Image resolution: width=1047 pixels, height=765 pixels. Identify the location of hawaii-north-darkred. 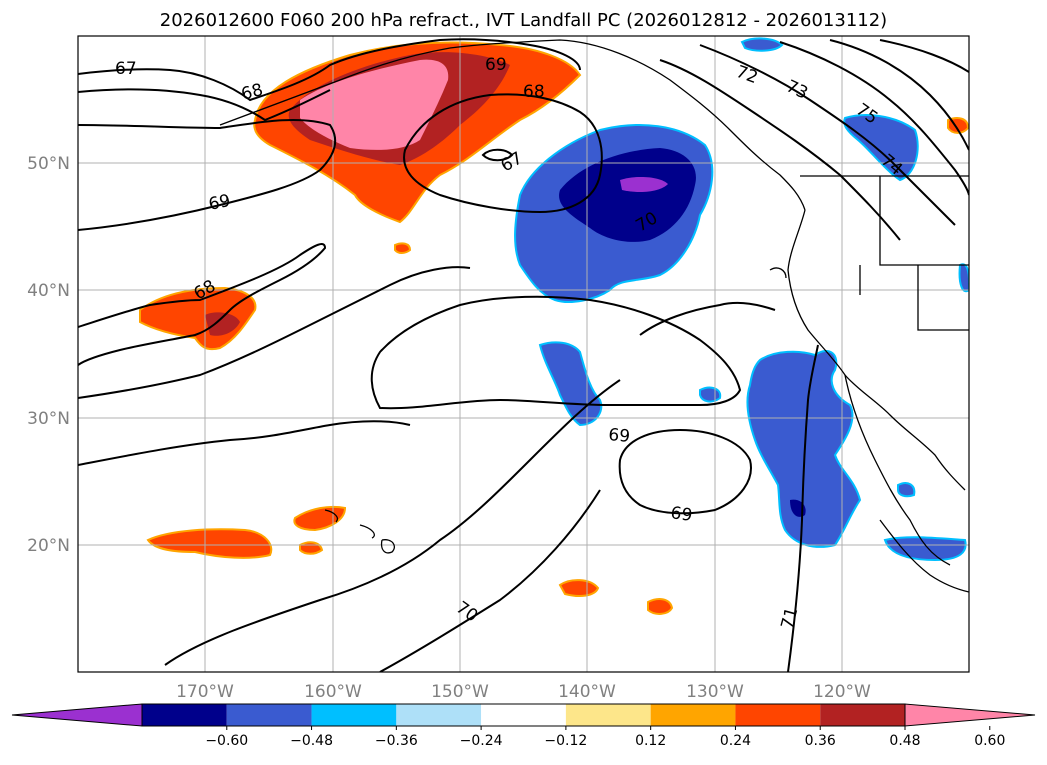
(222, 324).